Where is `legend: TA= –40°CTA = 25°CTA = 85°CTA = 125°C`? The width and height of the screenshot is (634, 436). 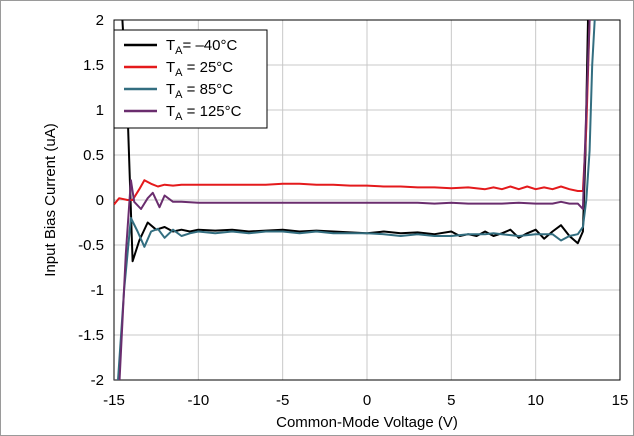
legend: TA= –40°CTA = 25°CTA = 85°CTA = 125°C is located at coordinates (190, 79).